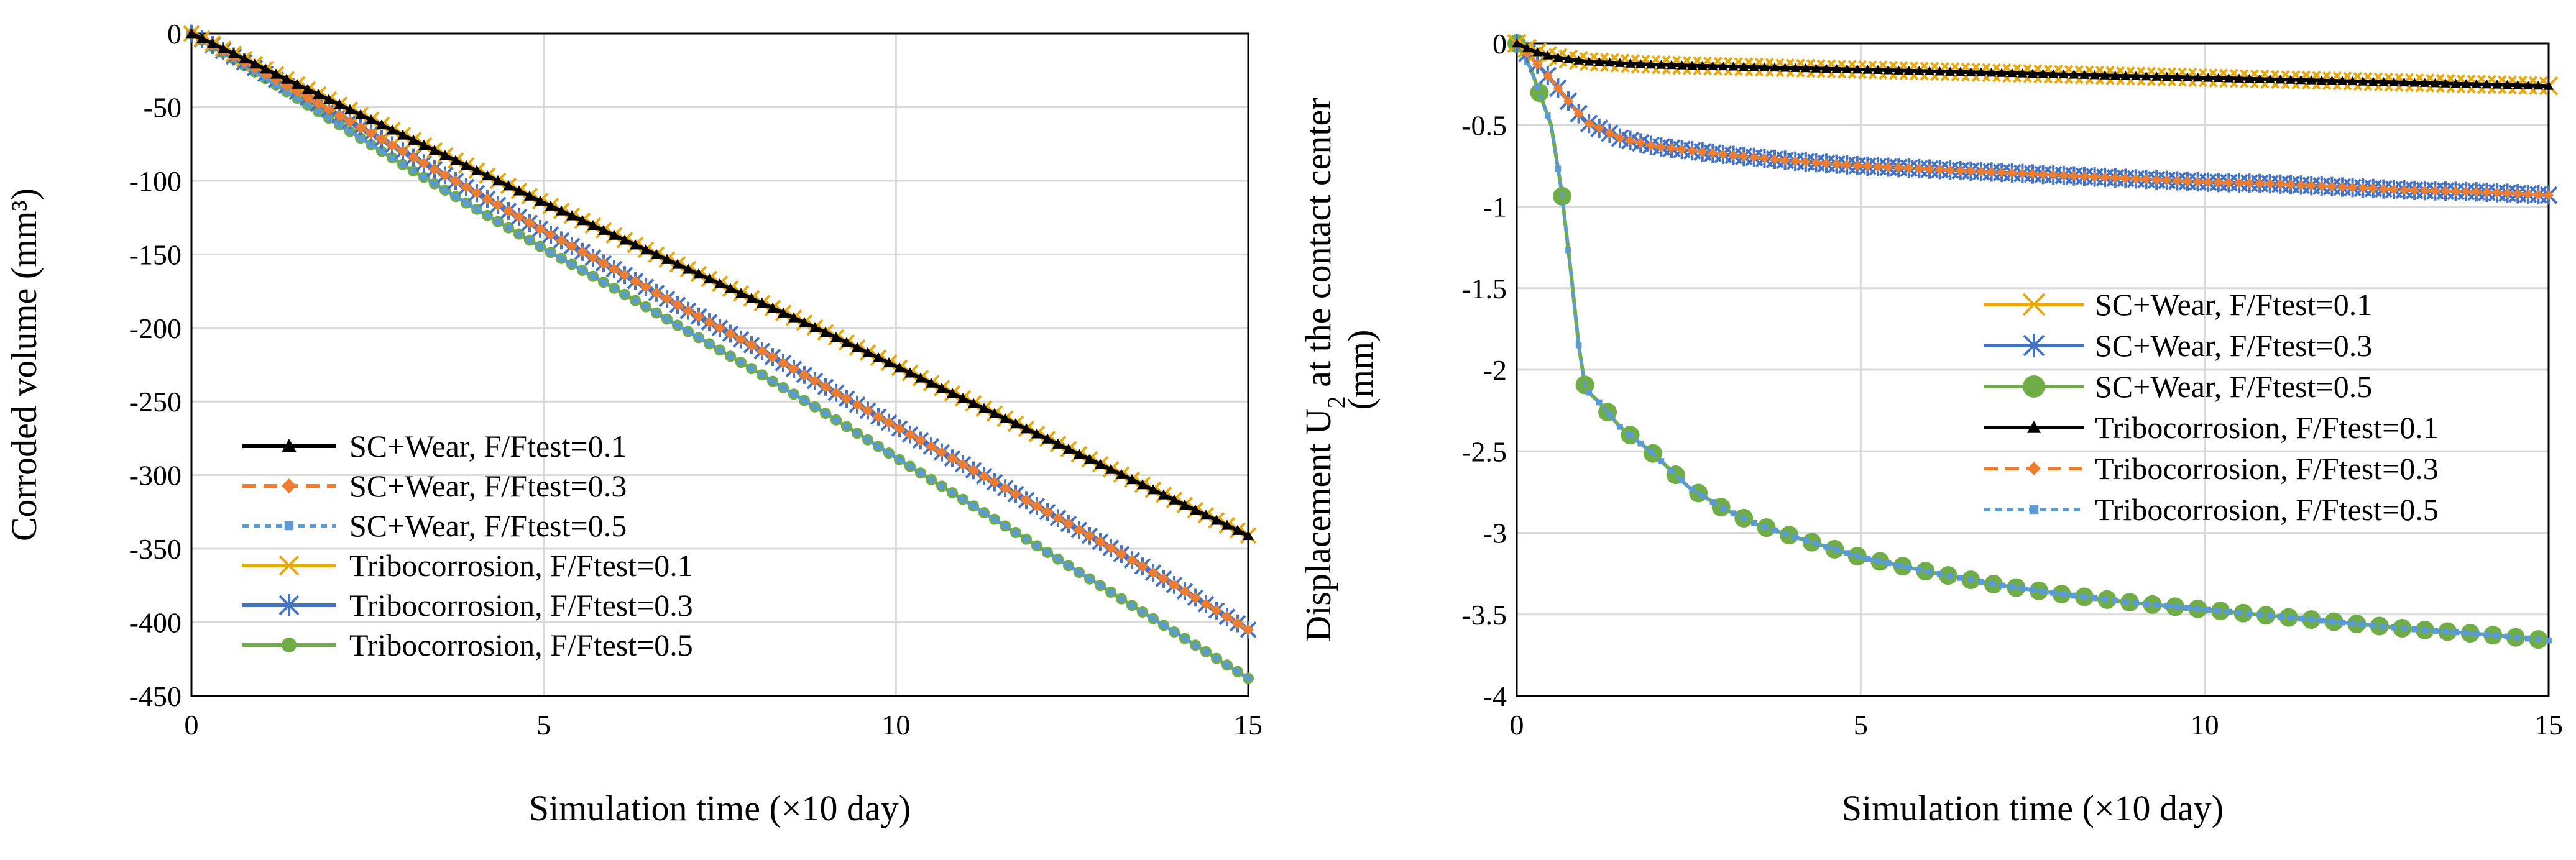  I want to click on legend-label: Tribocorrosion, F/Ftest=0.5, so click(2267, 509).